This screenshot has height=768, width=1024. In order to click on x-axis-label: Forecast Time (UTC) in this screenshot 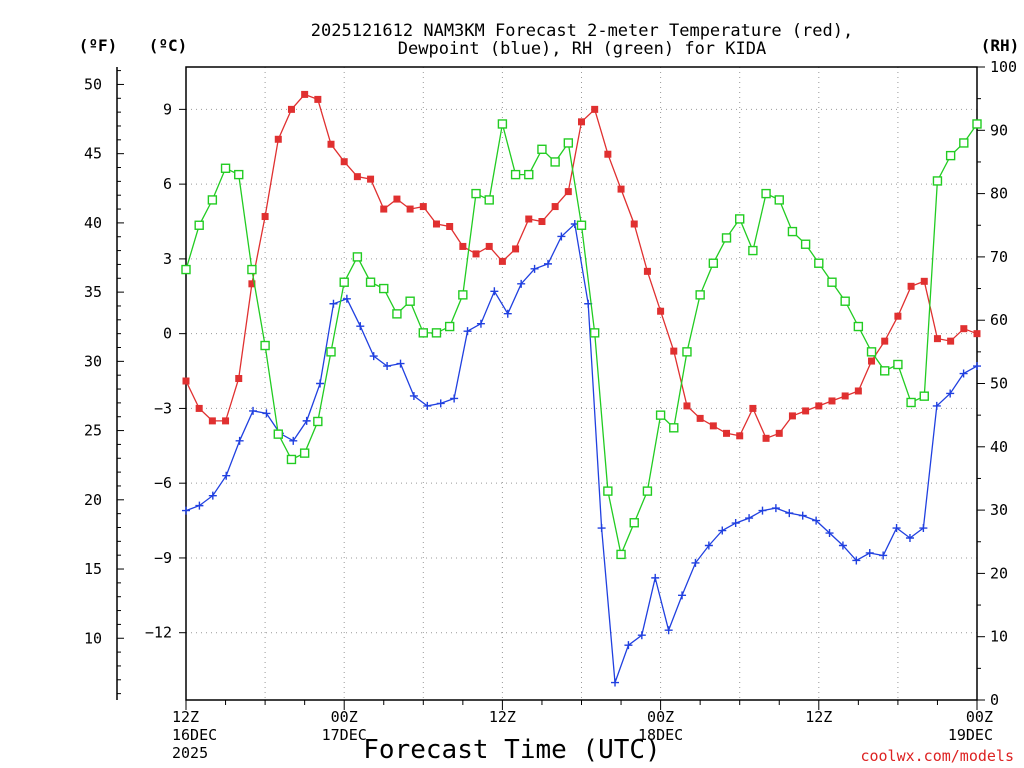, I will do `click(511, 750)`.